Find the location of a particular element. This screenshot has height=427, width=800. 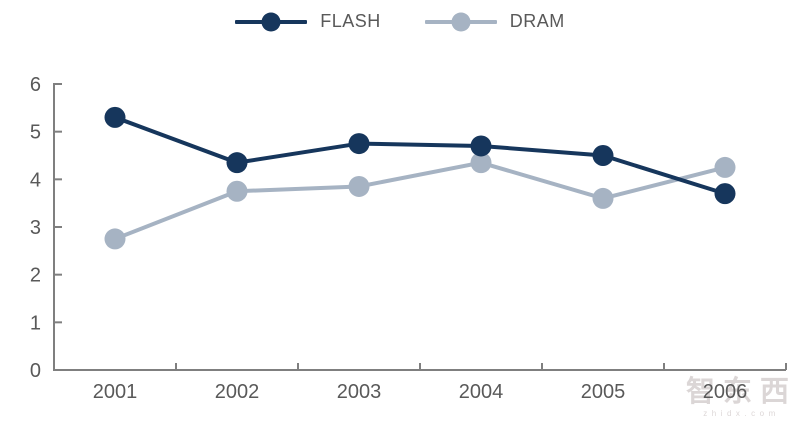

watermark-text: 智东西 is located at coordinates (741, 392).